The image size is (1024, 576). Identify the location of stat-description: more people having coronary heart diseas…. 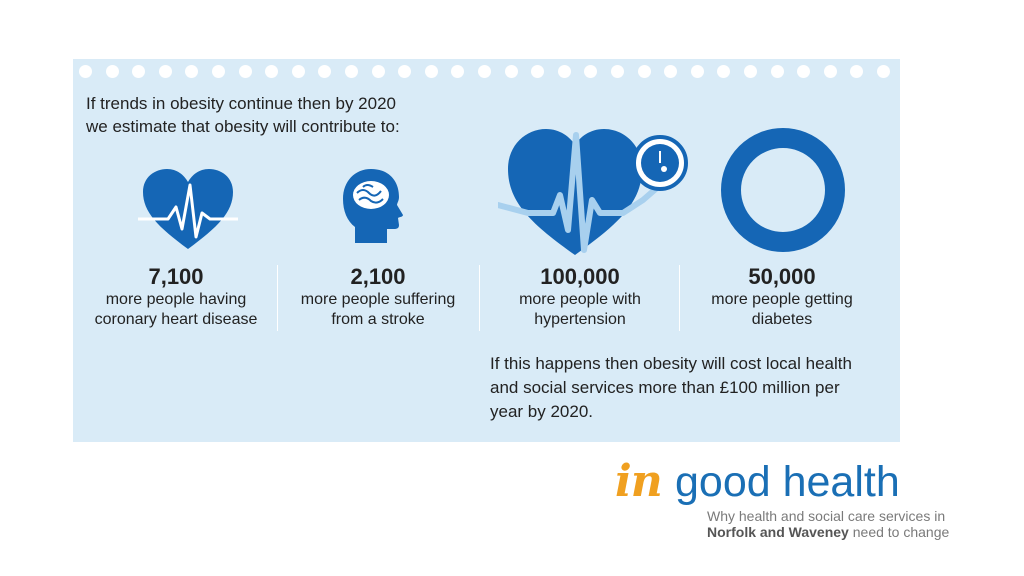
(176, 310).